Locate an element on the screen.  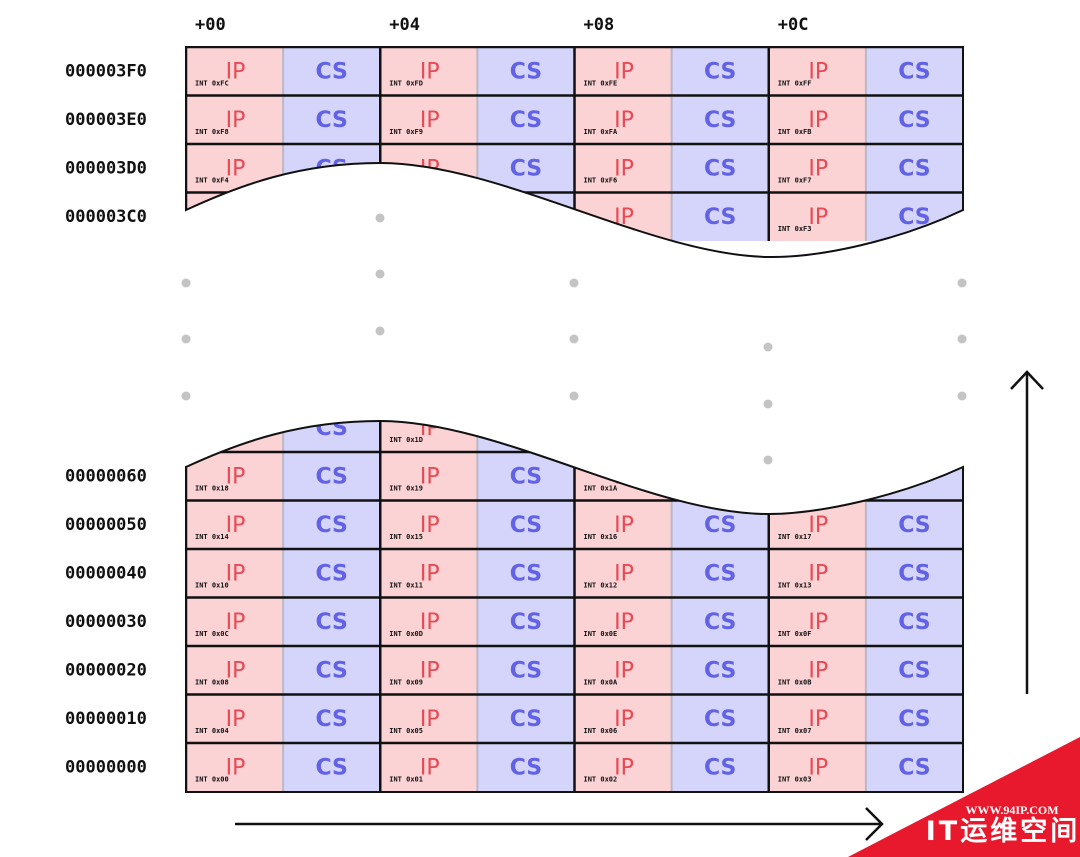
int-label: INT 0x16 is located at coordinates (601, 537).